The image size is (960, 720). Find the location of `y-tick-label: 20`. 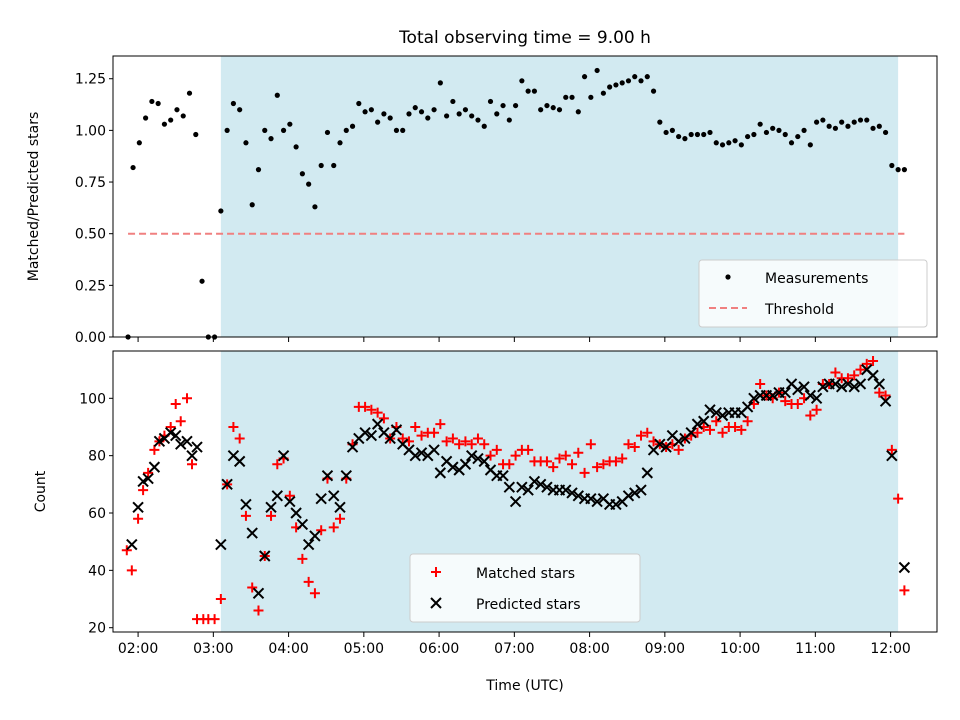

y-tick-label: 20 is located at coordinates (97, 629).